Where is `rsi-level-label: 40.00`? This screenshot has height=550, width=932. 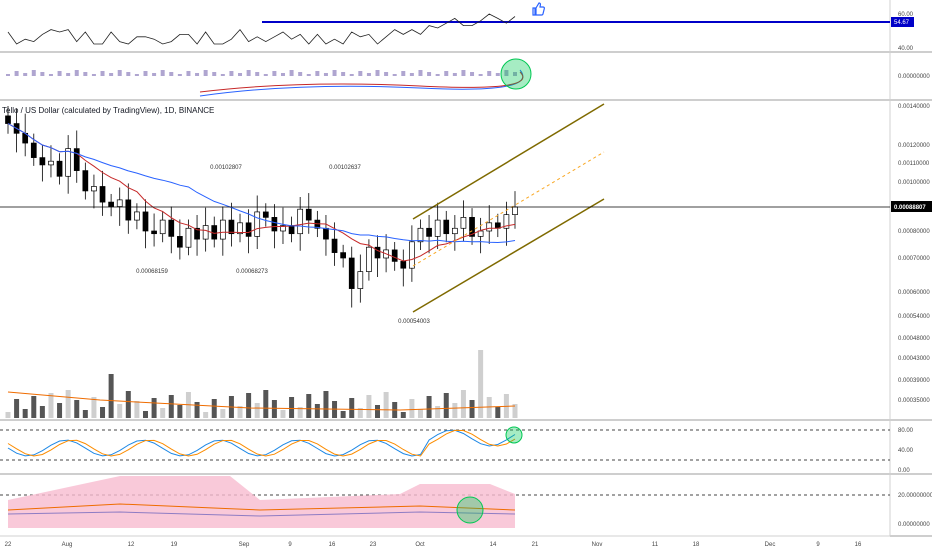 rsi-level-label: 40.00 is located at coordinates (906, 49).